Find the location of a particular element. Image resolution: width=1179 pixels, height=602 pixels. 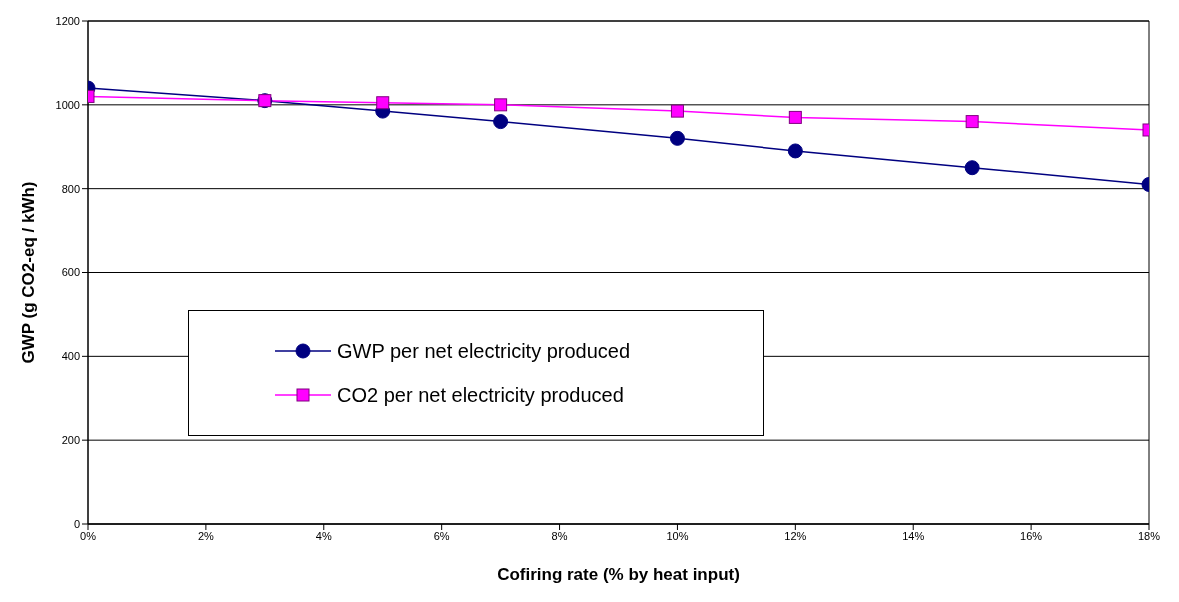

x-tick-label: 16% is located at coordinates (1031, 535).